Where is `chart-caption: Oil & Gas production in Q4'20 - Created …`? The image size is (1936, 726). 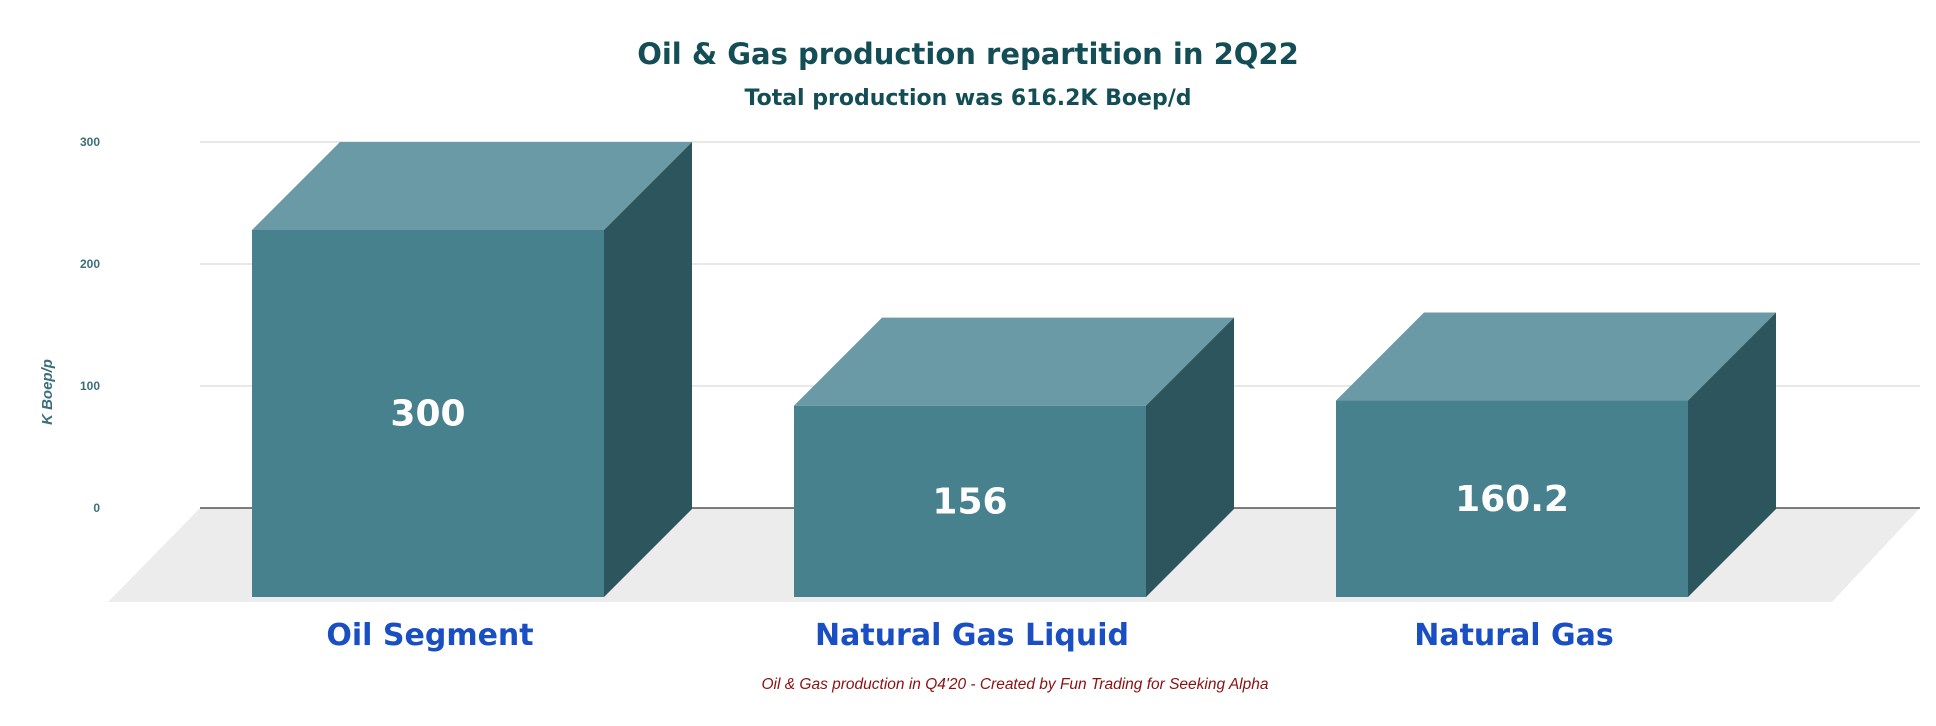
chart-caption: Oil & Gas production in Q4'20 - Created … is located at coordinates (1015, 684).